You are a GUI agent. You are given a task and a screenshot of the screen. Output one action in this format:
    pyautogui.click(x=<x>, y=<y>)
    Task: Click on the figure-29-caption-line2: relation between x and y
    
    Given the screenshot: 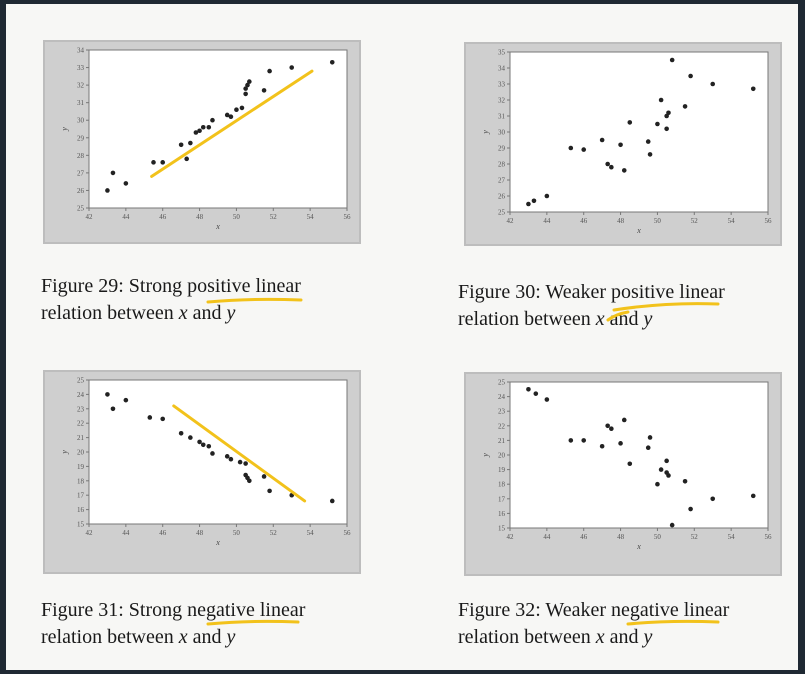 What is the action you would take?
    pyautogui.click(x=138, y=313)
    